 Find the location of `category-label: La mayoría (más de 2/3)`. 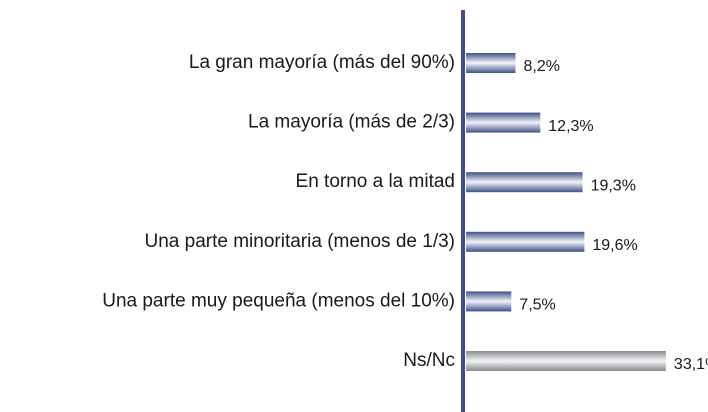

category-label: La mayoría (más de 2/3) is located at coordinates (351, 122).